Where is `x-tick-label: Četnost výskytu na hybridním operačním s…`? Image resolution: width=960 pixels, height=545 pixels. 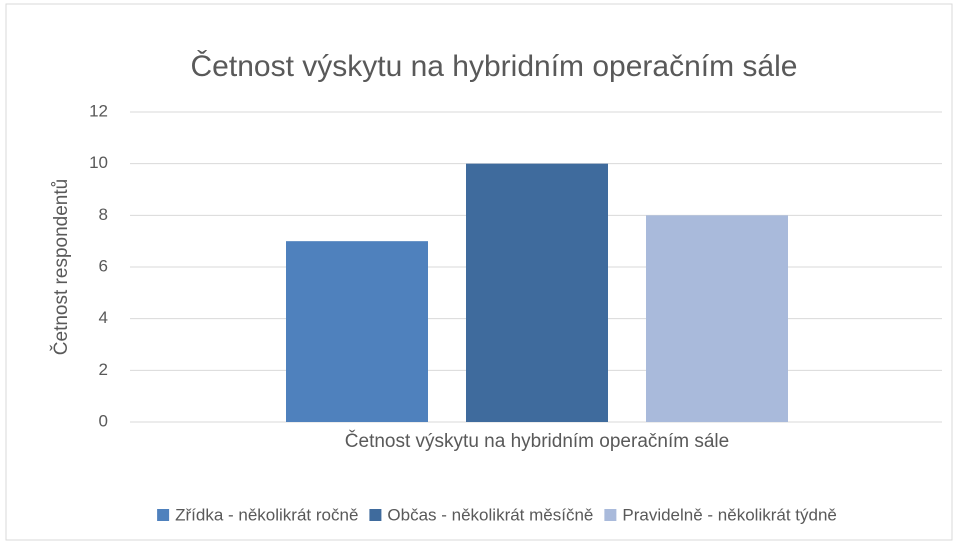
x-tick-label: Četnost výskytu na hybridním operačním s… is located at coordinates (537, 441).